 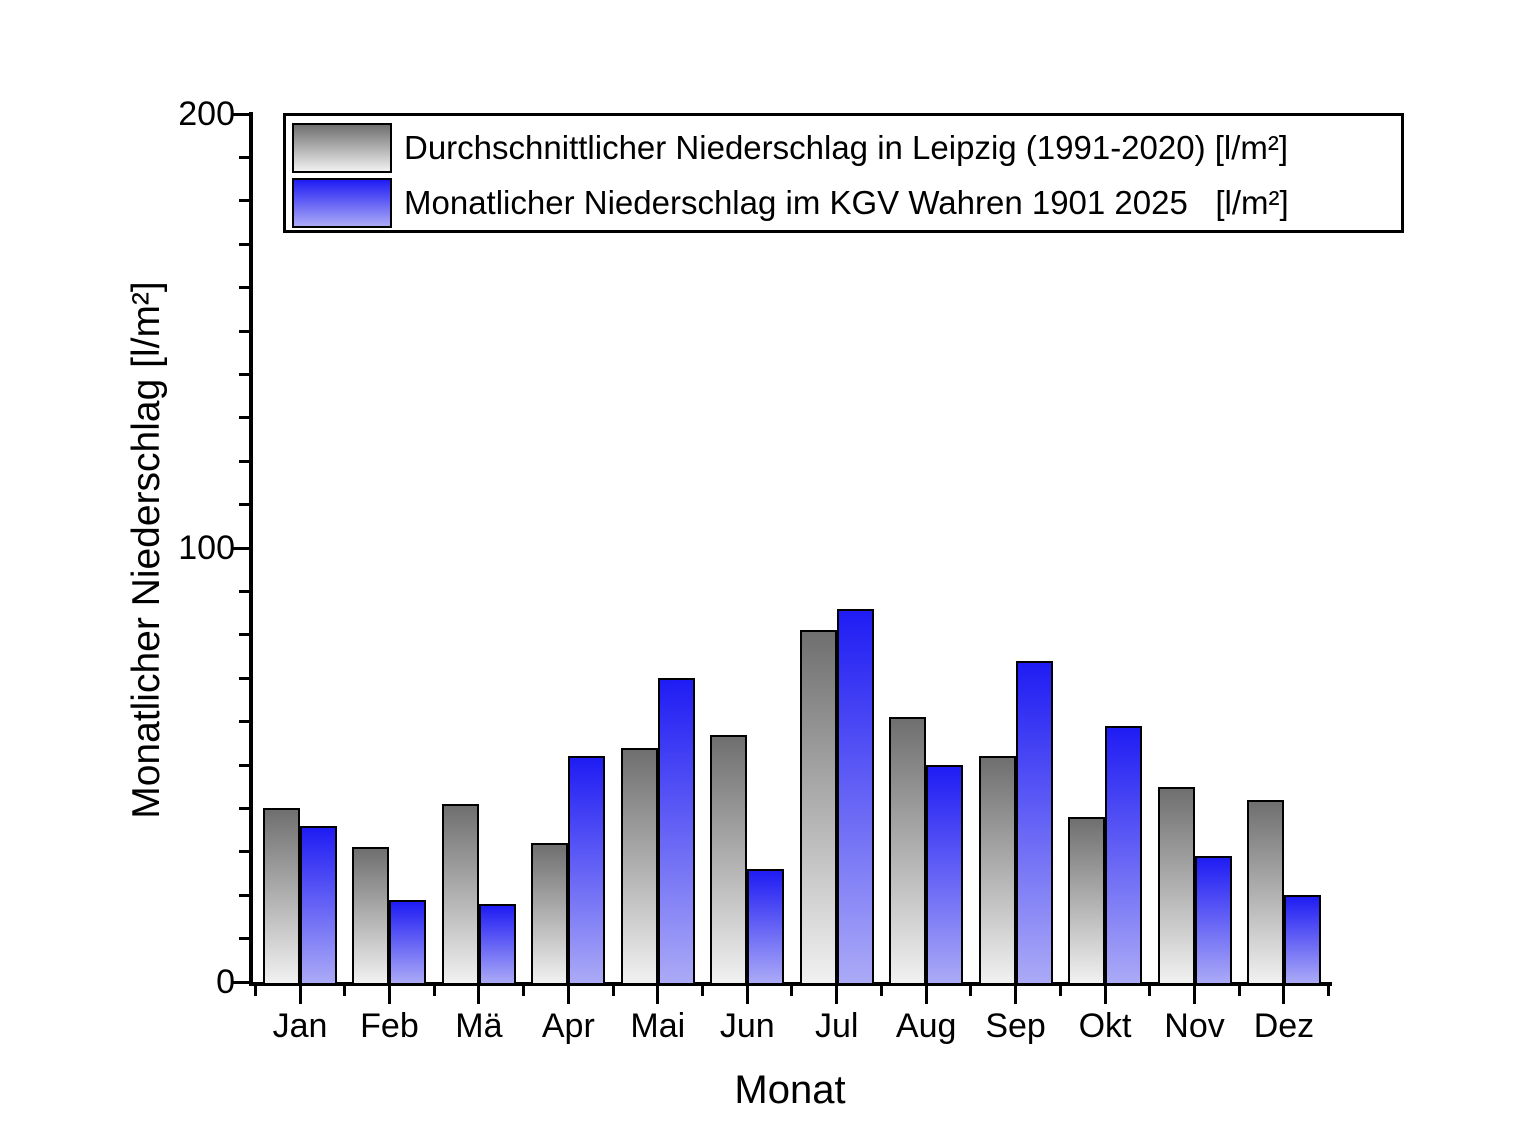 What do you see at coordinates (997, 870) in the screenshot?
I see `bar-durchschnittlicher-sep` at bounding box center [997, 870].